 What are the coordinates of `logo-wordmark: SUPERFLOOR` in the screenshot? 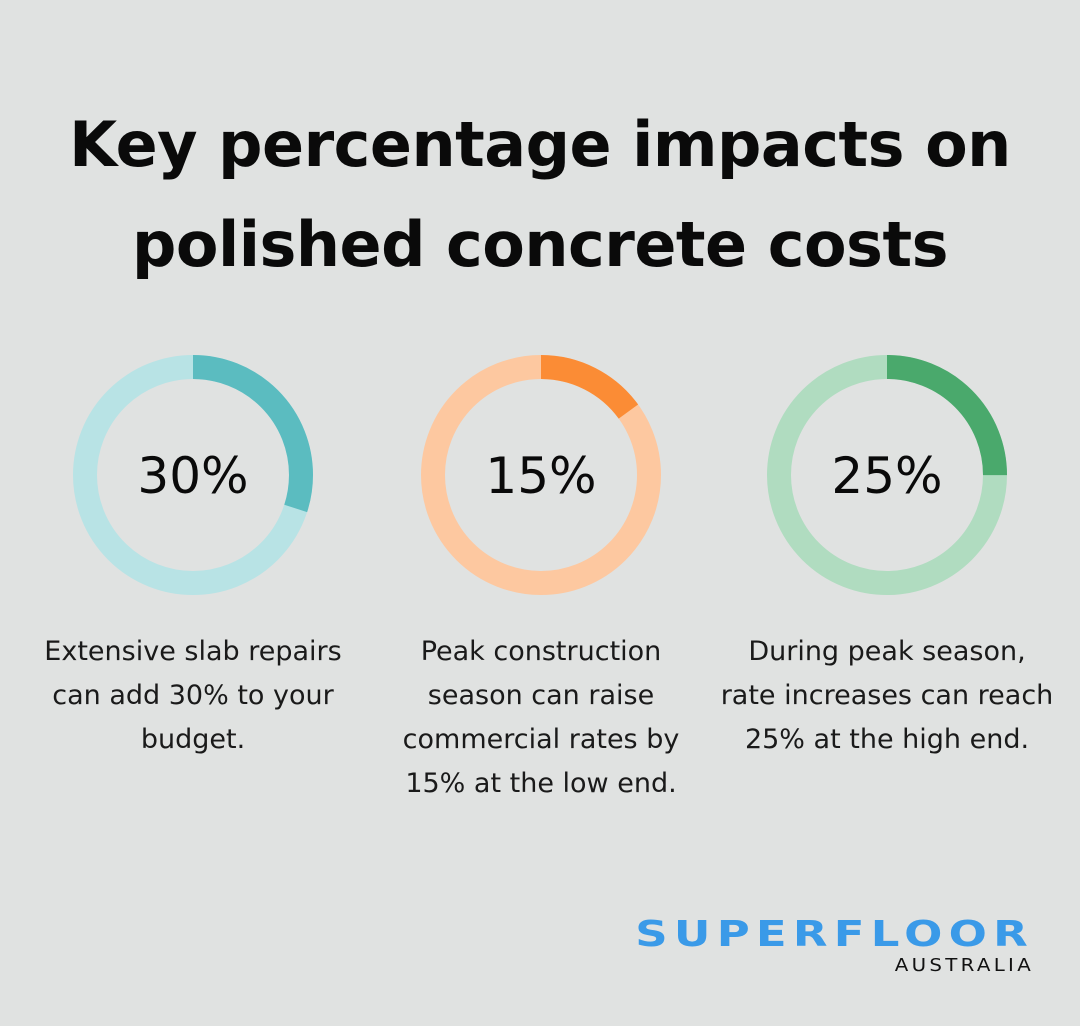 It's located at (834, 934).